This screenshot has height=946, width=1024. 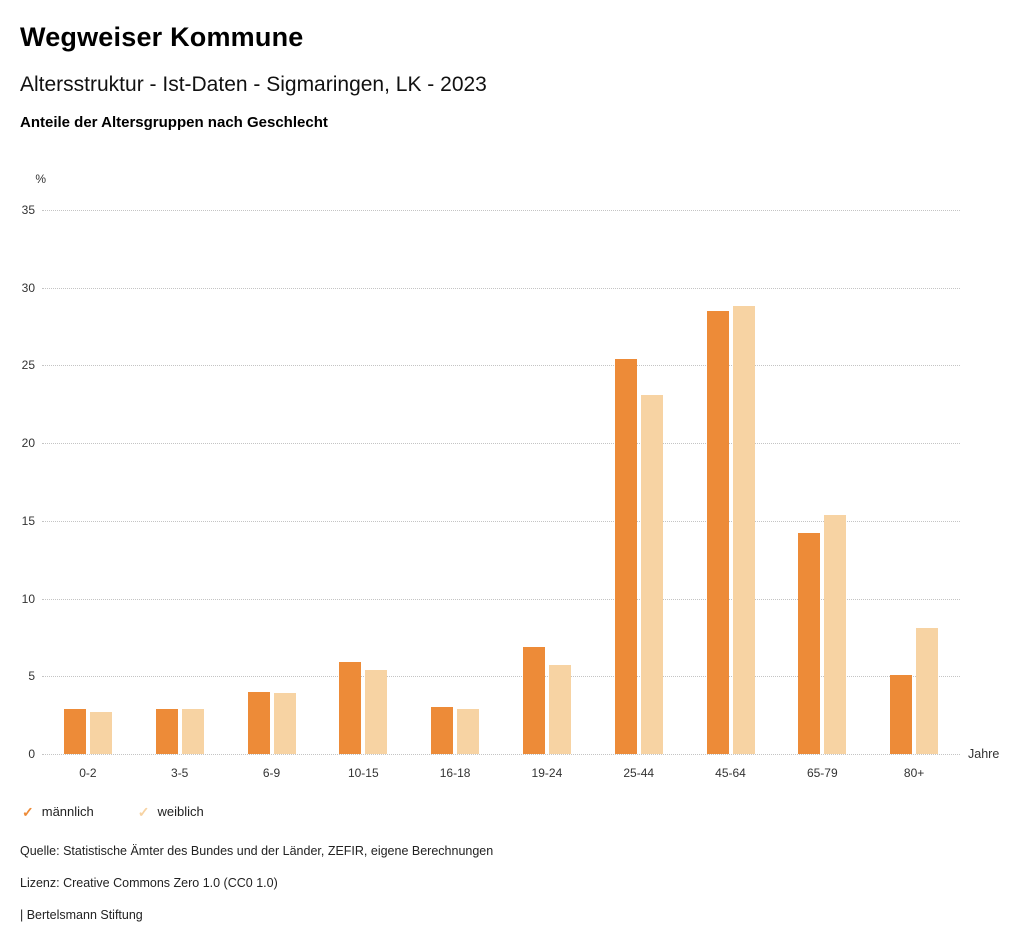 I want to click on x-tick-label-0-2: 0-2, so click(x=88, y=773).